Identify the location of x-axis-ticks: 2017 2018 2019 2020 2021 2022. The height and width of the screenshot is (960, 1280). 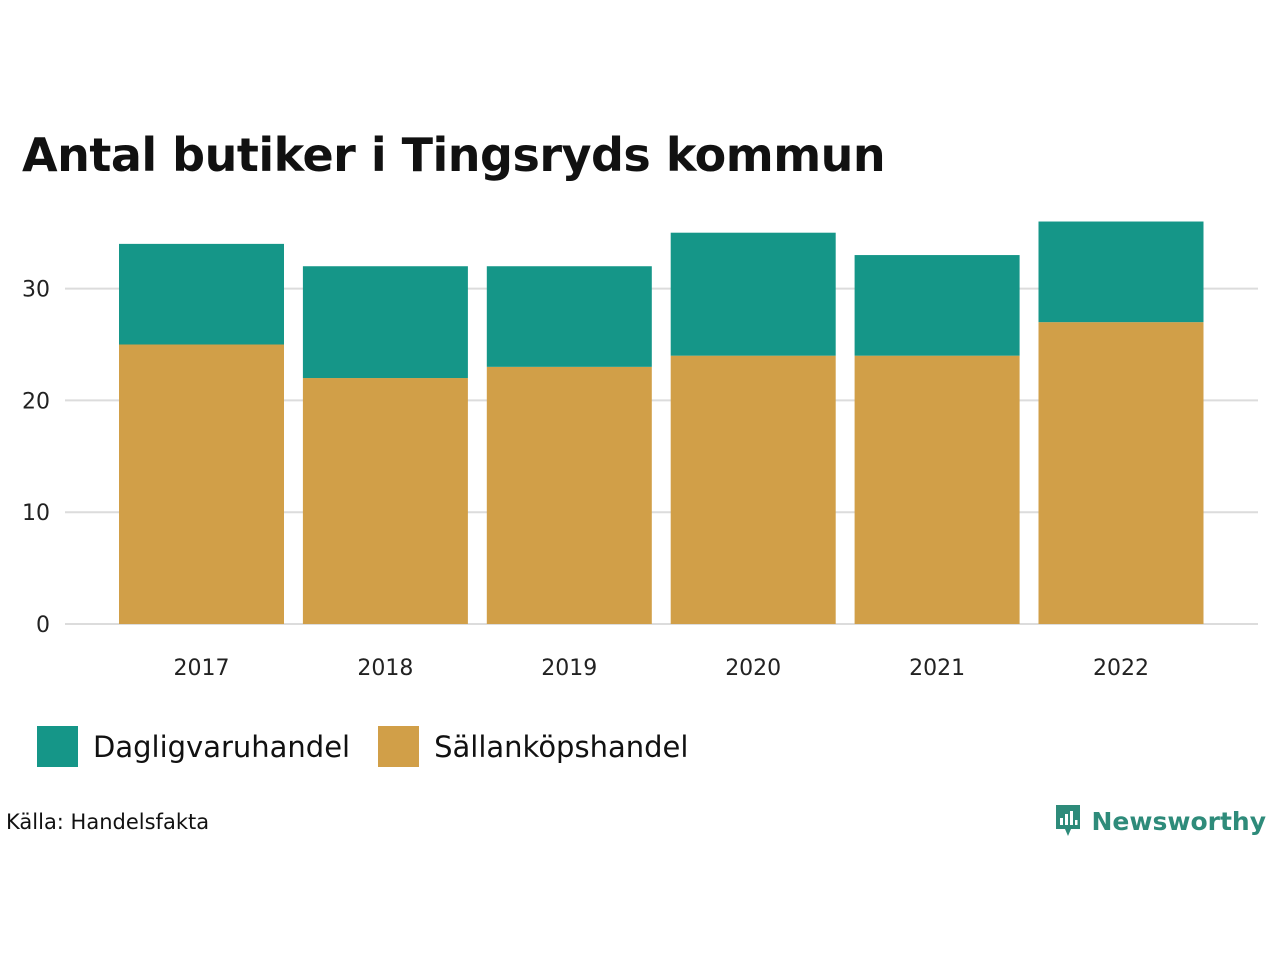
(662, 668).